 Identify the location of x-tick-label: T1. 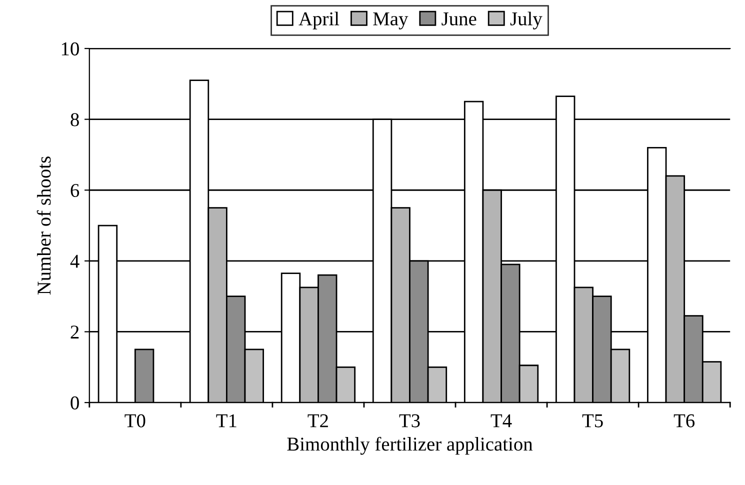
(226, 421).